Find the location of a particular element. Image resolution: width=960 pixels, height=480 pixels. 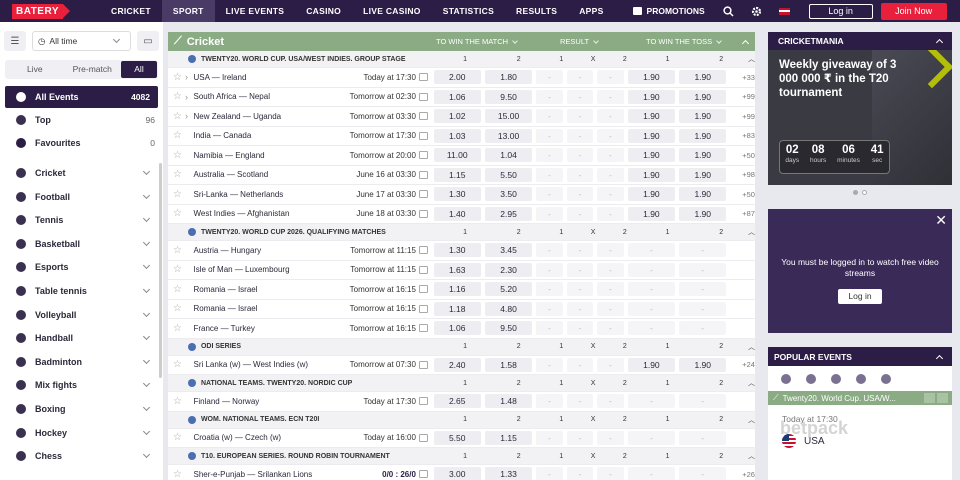

search-button is located at coordinates (729, 11).